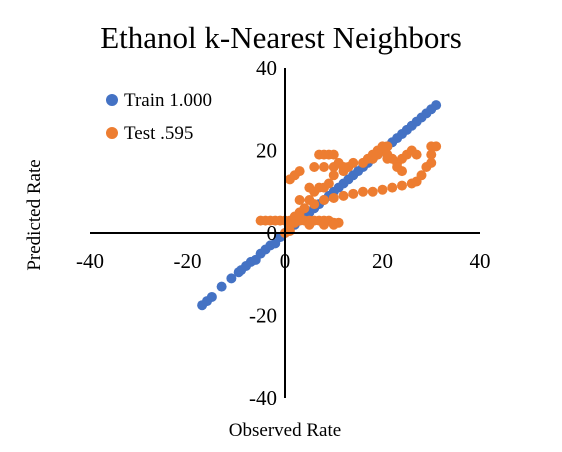  I want to click on x-tick-label: -40, so click(90, 261).